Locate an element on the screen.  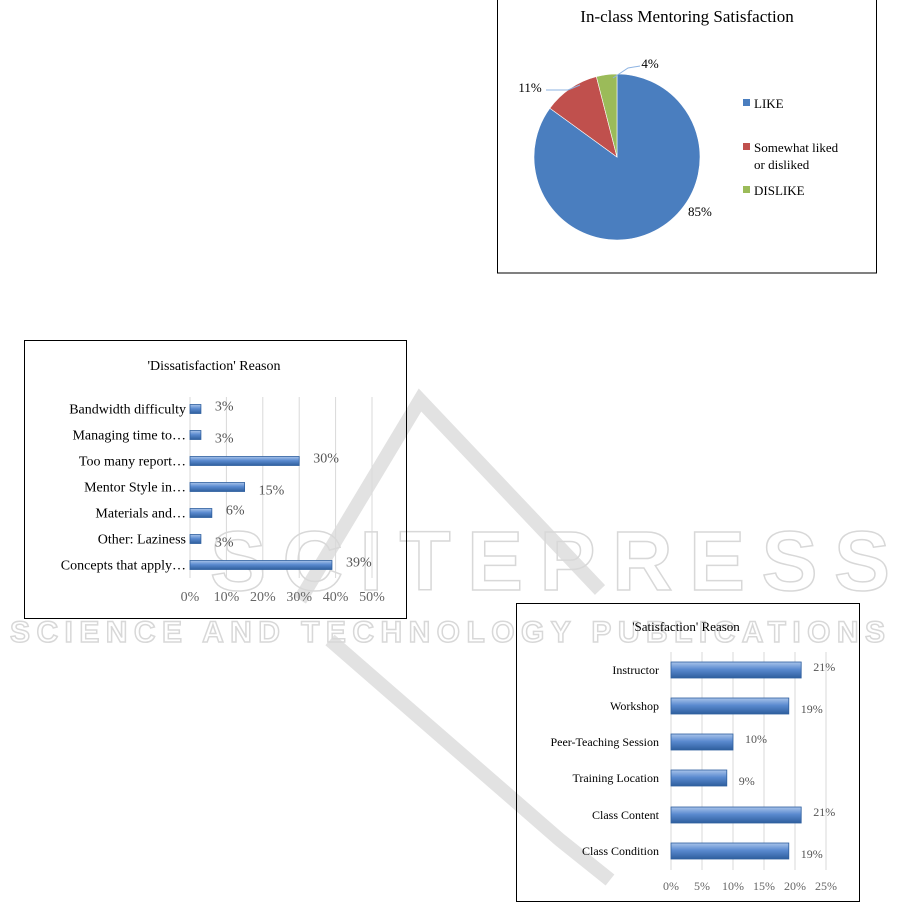
category-label: Class Condition is located at coordinates (620, 851).